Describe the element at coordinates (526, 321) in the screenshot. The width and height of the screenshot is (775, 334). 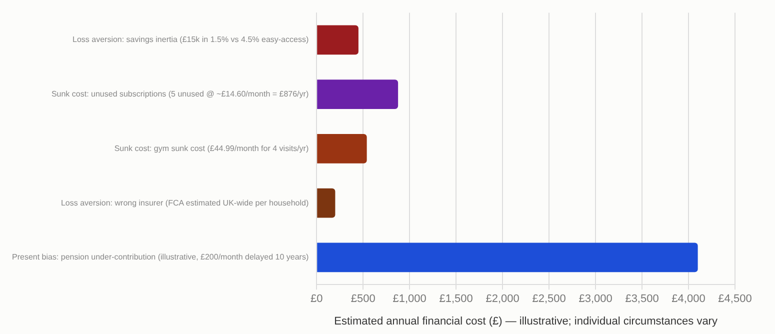
I see `x-axis-title: Estimated annual financial cost (£) — illustrative; individual circumstances vary` at that location.